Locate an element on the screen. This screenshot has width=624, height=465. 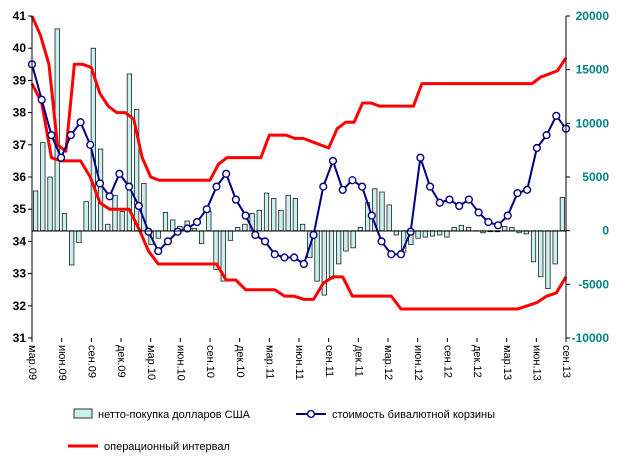
left-tick-label: 34 is located at coordinates (20, 241).